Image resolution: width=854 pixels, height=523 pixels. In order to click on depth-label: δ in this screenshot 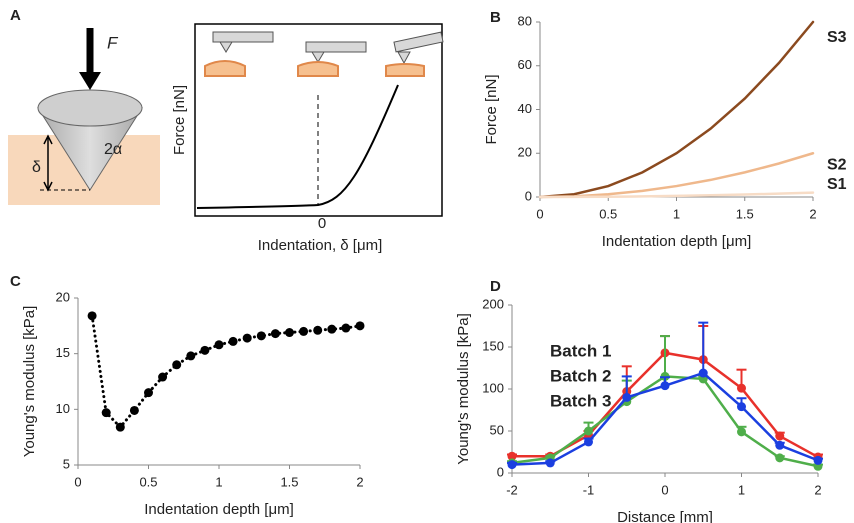, I will do `click(36, 167)`.